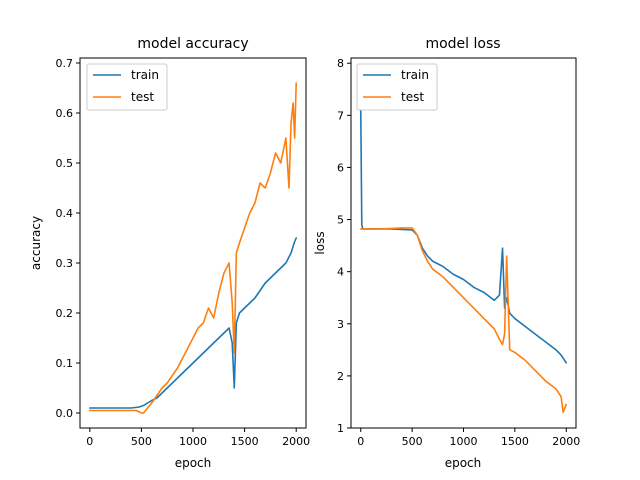  I want to click on loss-ytick-label: 3, so click(340, 324).